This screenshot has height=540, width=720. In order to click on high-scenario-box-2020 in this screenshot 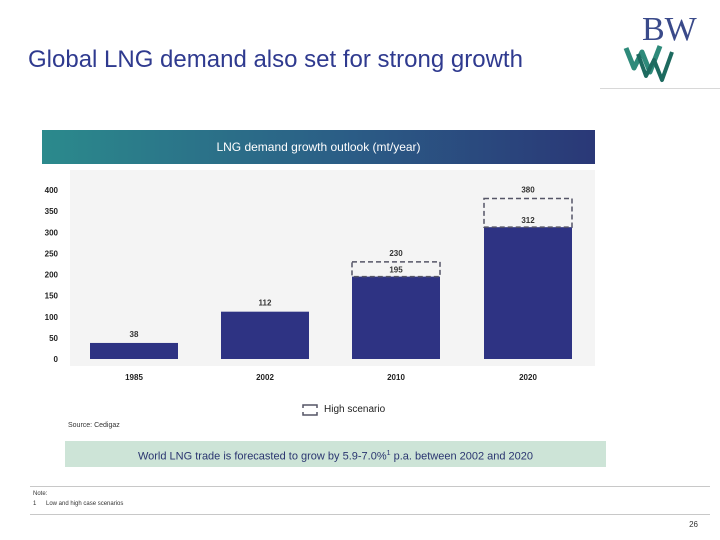, I will do `click(528, 212)`.